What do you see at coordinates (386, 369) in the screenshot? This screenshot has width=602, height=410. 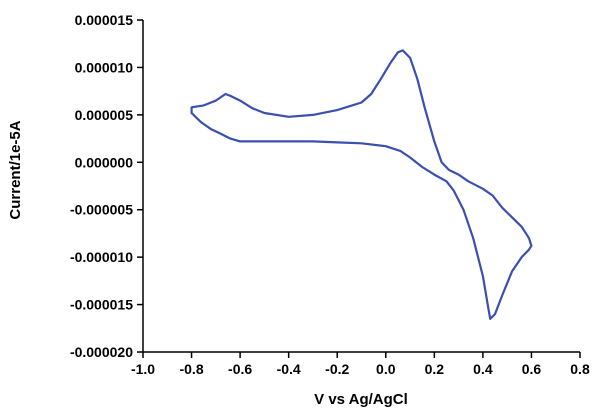 I see `x-tick-label: 0.0` at bounding box center [386, 369].